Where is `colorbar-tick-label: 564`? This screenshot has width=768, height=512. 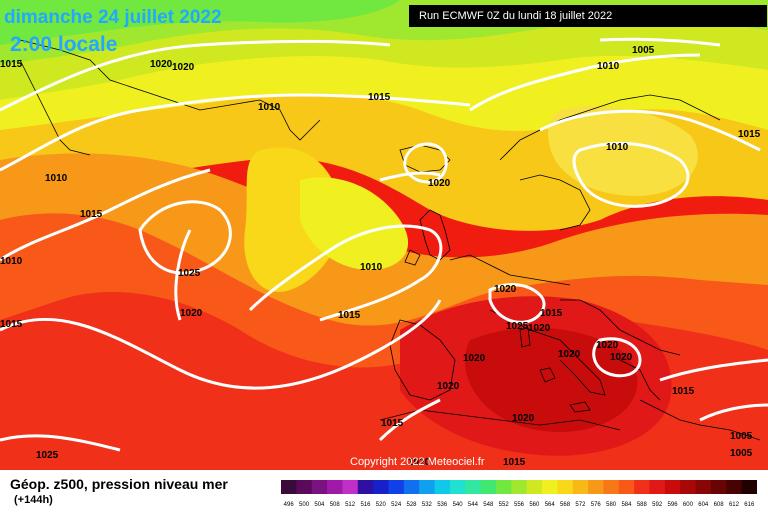 colorbar-tick-label: 564 is located at coordinates (550, 505).